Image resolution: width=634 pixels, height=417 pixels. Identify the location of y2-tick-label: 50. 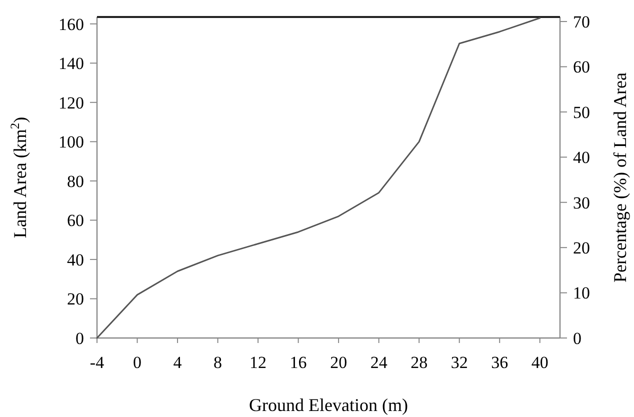
(581, 112).